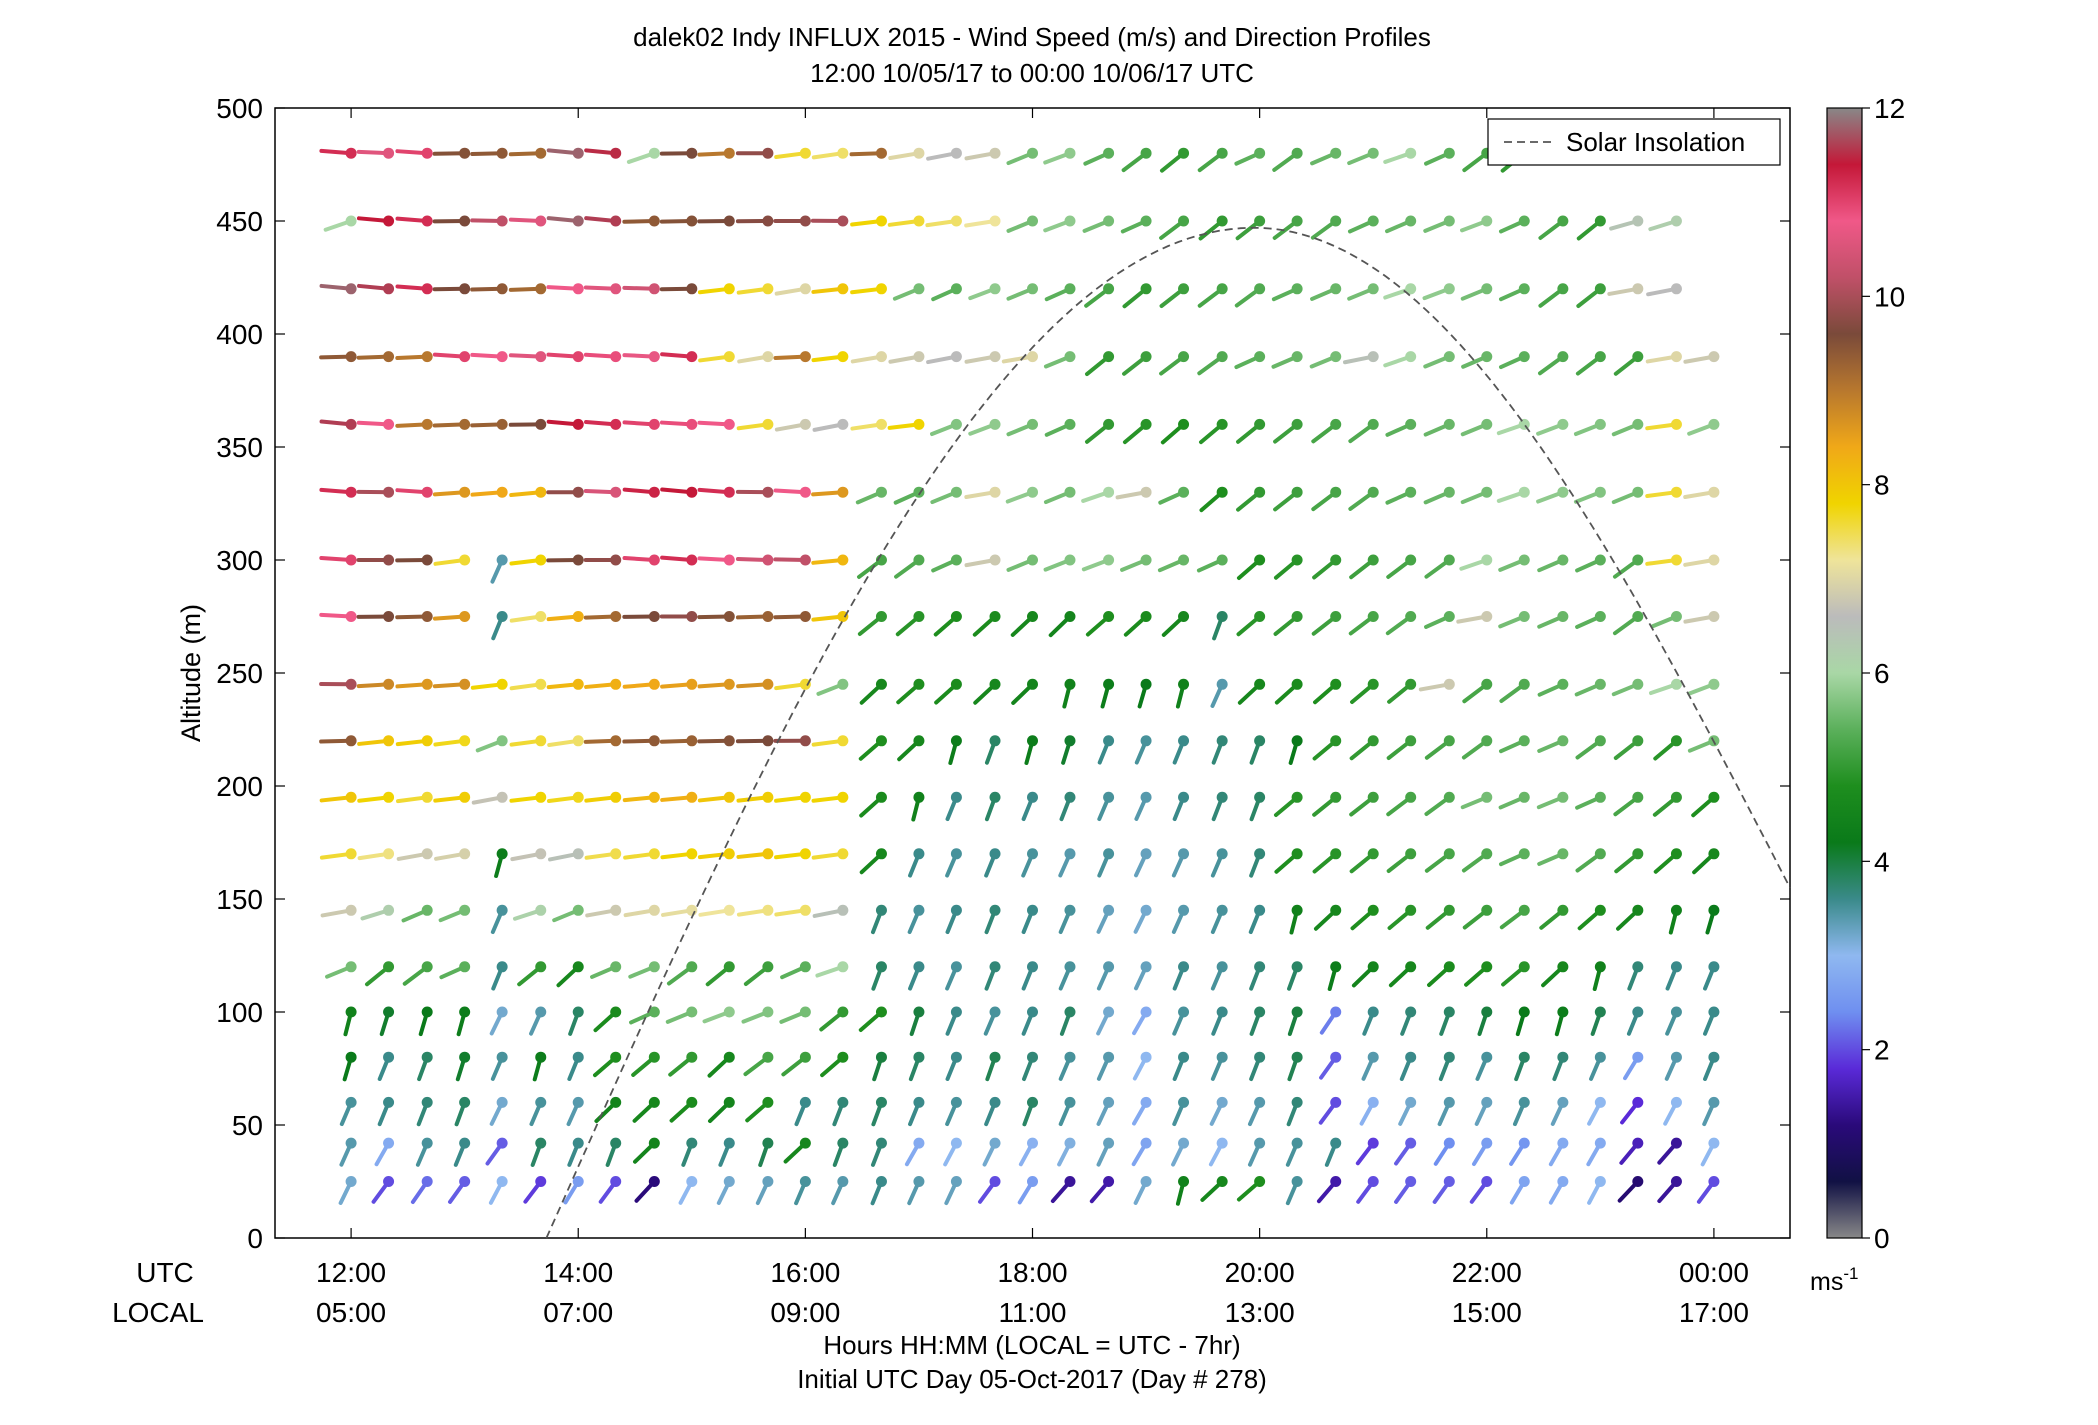  What do you see at coordinates (1032, 73) in the screenshot?
I see `chart-title-line2: 12:00 10/05/17 to 00:00 10/06/17 UTC` at bounding box center [1032, 73].